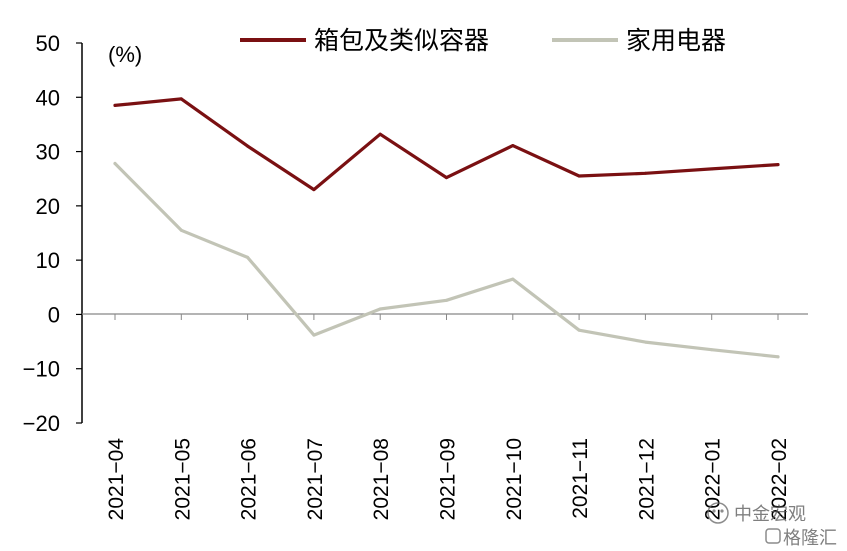  What do you see at coordinates (52, 233) in the screenshot?
I see `y-axis-ticks: 50 40 30 20 10 0 −10 −20` at bounding box center [52, 233].